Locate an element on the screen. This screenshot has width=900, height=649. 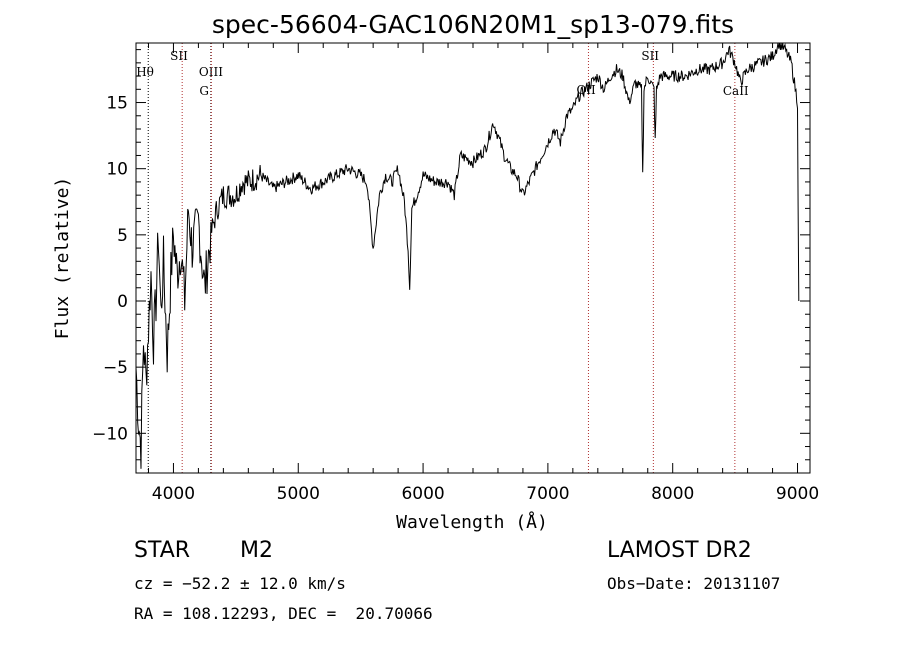
x-tick-label: 6000 is located at coordinates (422, 494).